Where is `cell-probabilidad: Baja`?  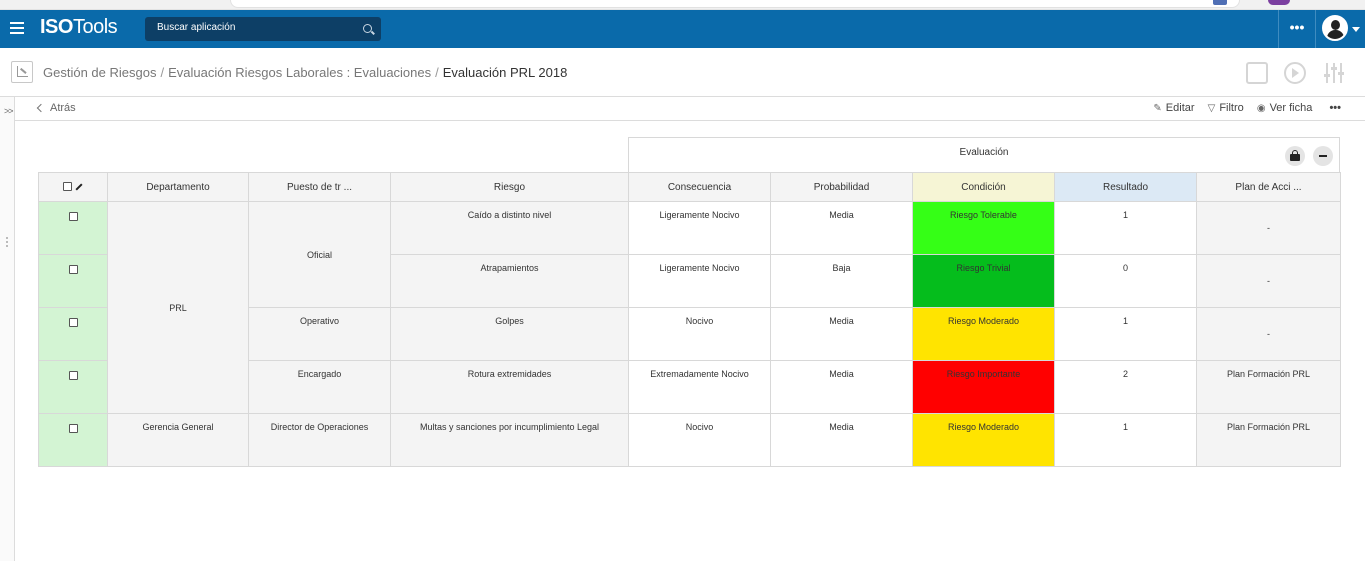 cell-probabilidad: Baja is located at coordinates (841, 281).